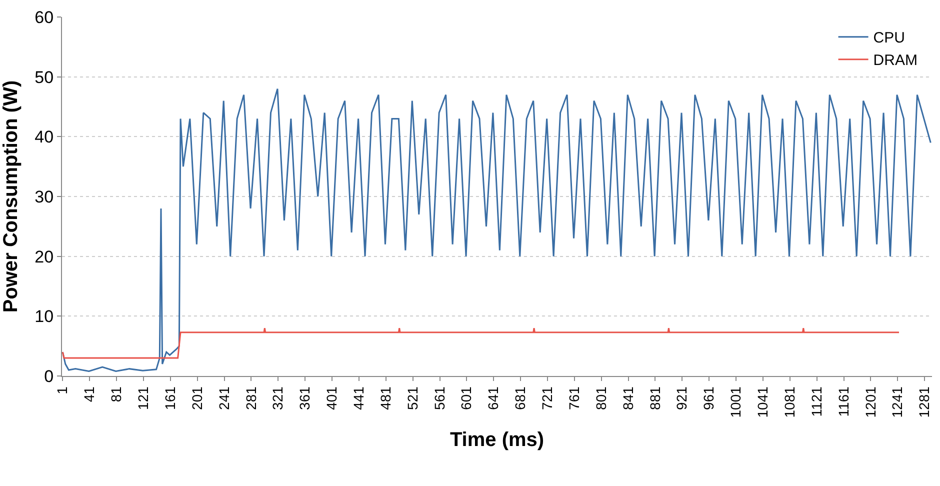 This screenshot has height=486, width=940. I want to click on x-tick-label: 841, so click(628, 398).